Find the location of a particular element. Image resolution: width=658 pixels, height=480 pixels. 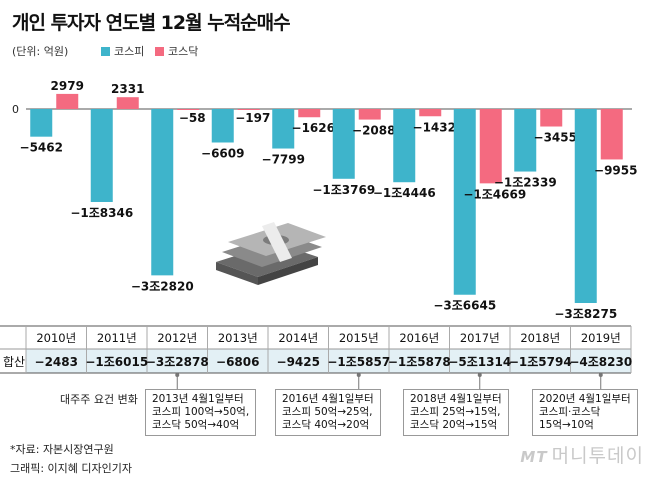

label-kospi-7: −3조6645 is located at coordinates (464, 306).